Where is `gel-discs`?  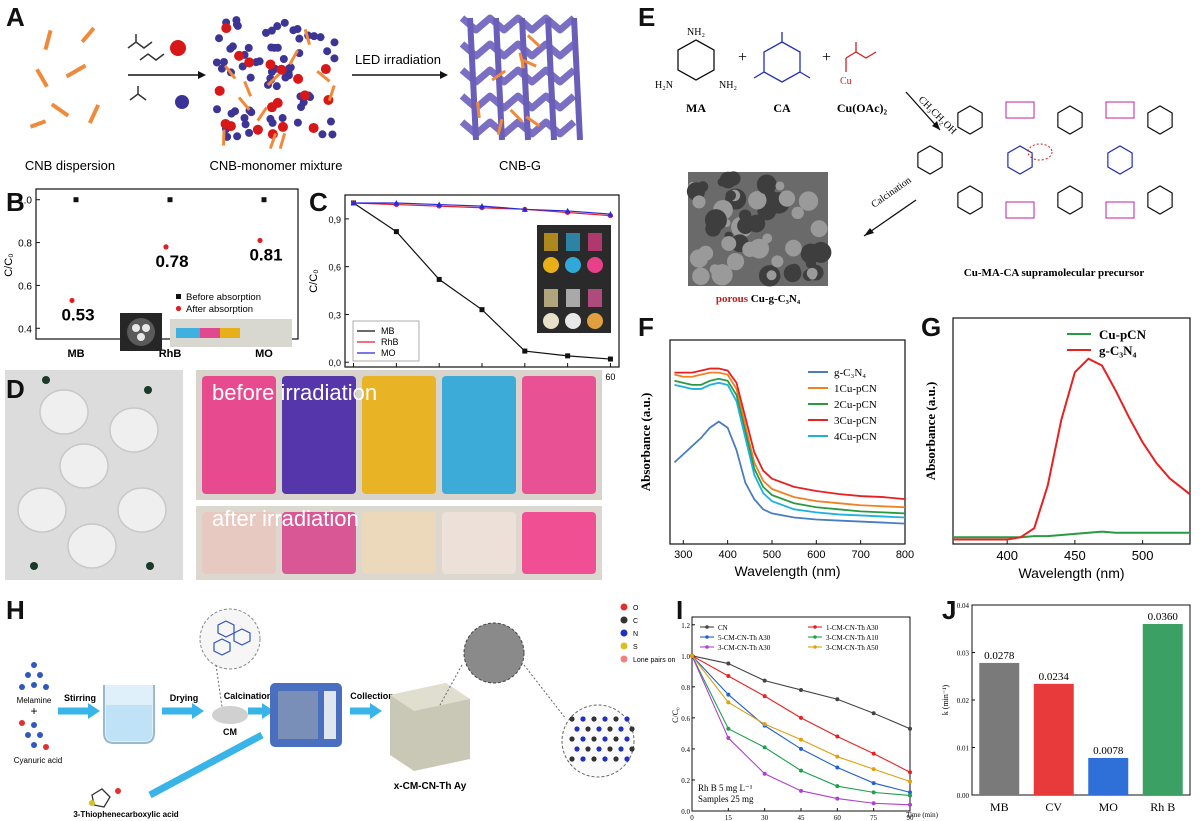 gel-discs is located at coordinates (92, 479).